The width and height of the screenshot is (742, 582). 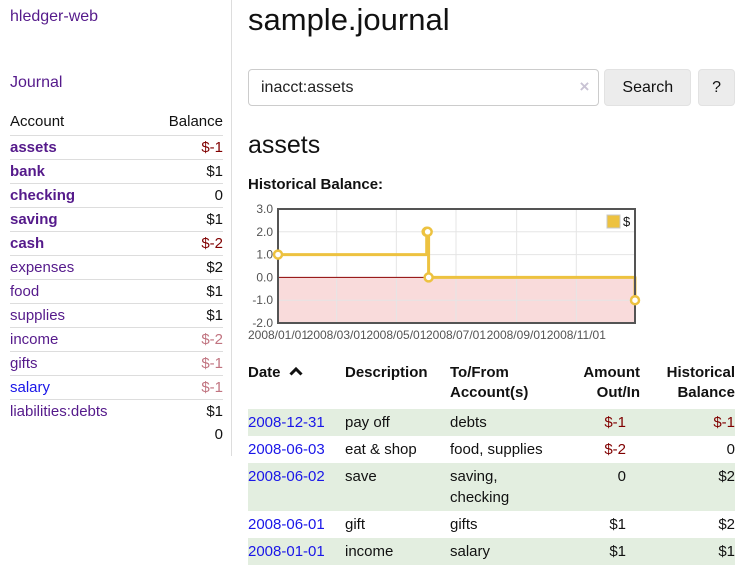 What do you see at coordinates (464, 524) in the screenshot?
I see `transaction-accounts: gifts` at bounding box center [464, 524].